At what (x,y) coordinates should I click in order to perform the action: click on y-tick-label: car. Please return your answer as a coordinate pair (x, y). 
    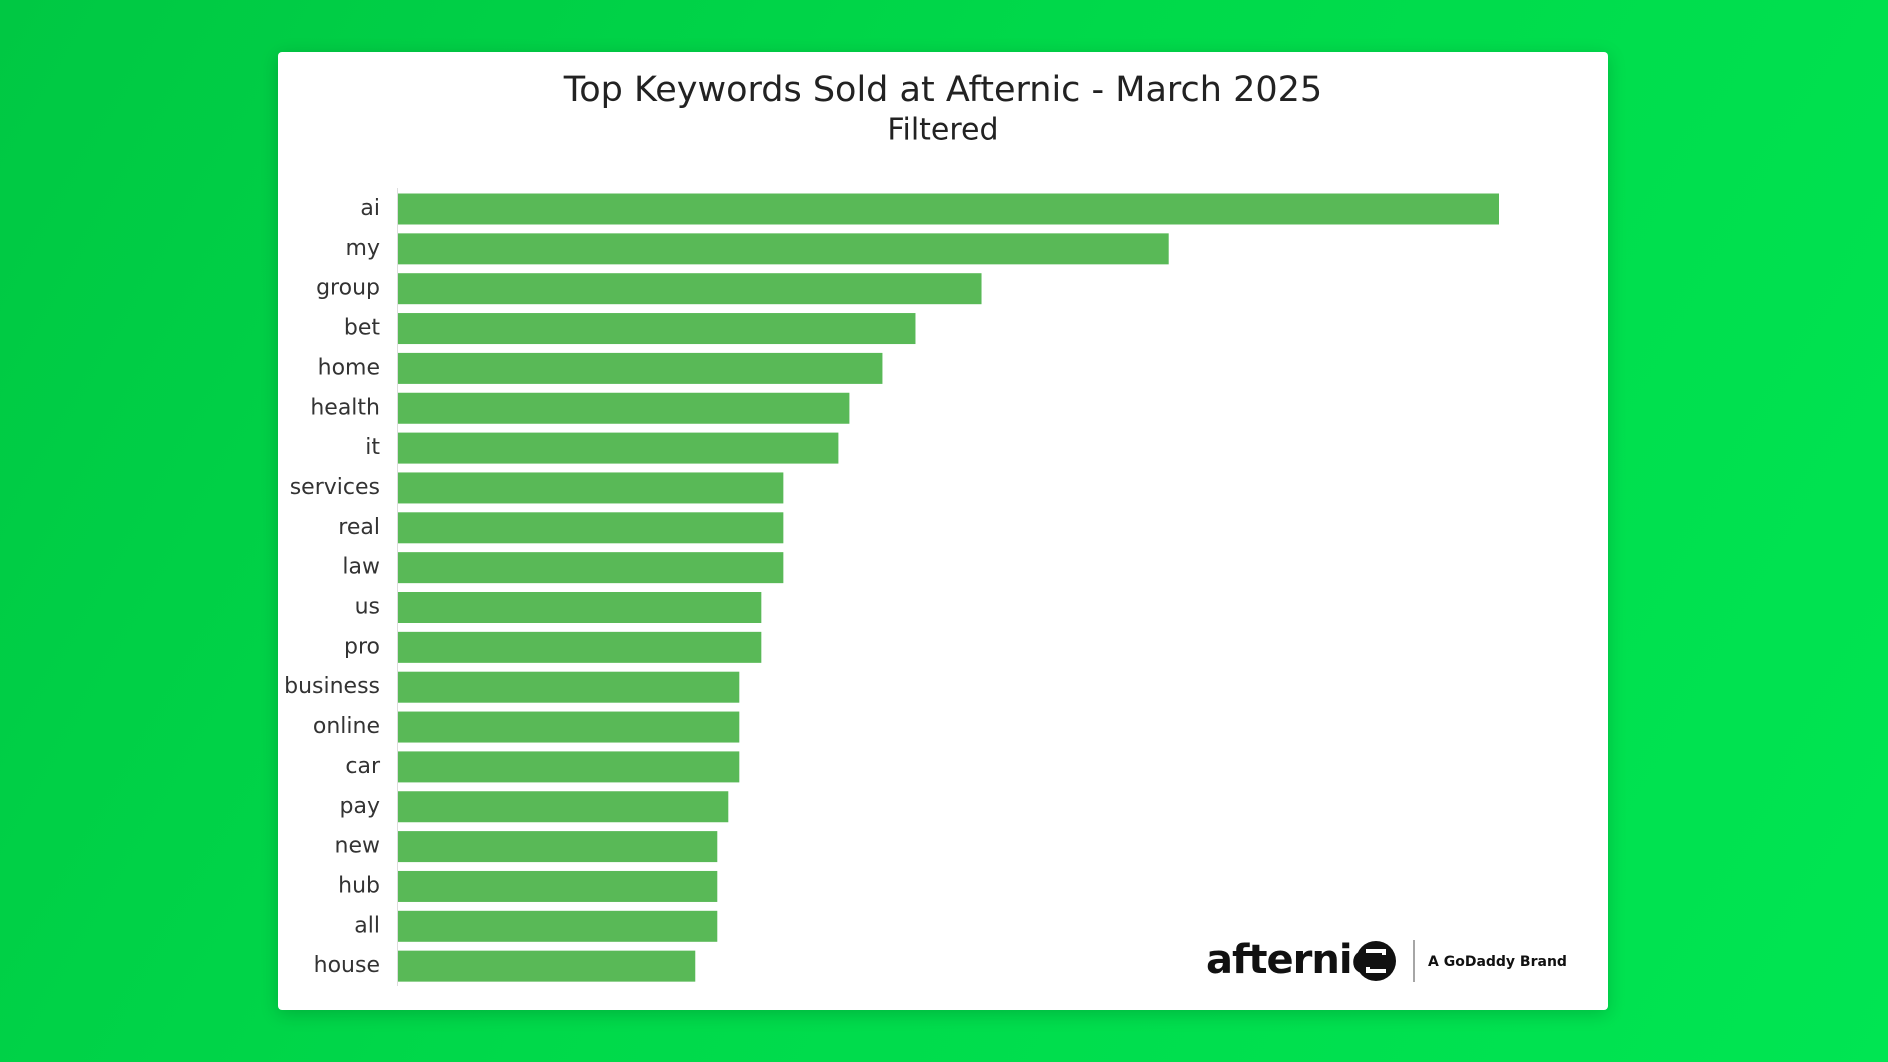
    Looking at the image, I should click on (363, 766).